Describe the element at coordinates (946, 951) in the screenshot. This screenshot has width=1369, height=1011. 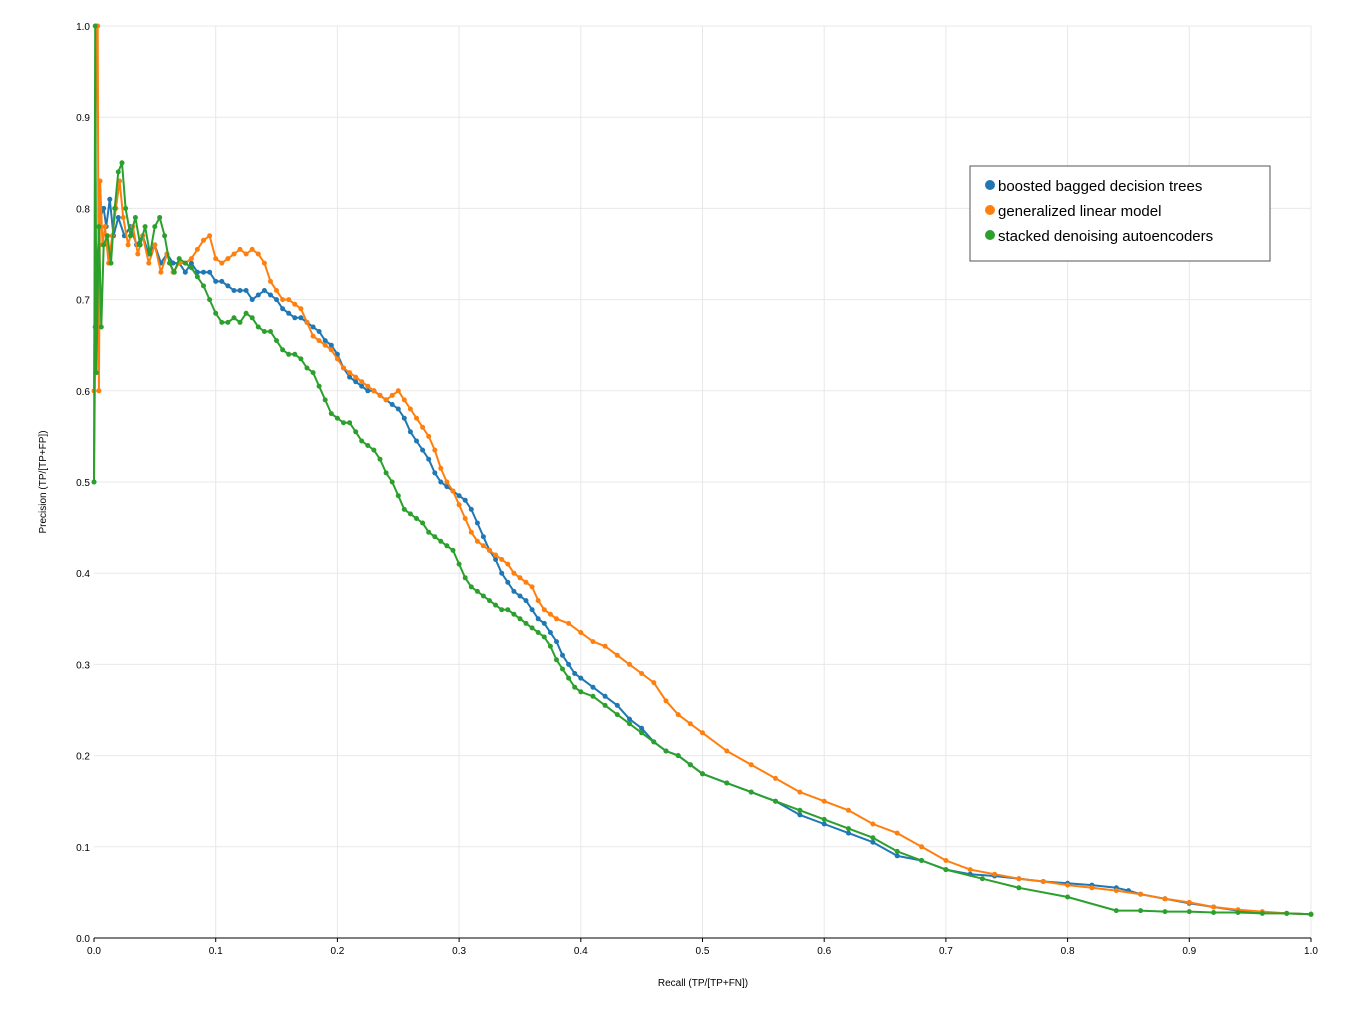
I see `x-tick-label: 0.7` at that location.